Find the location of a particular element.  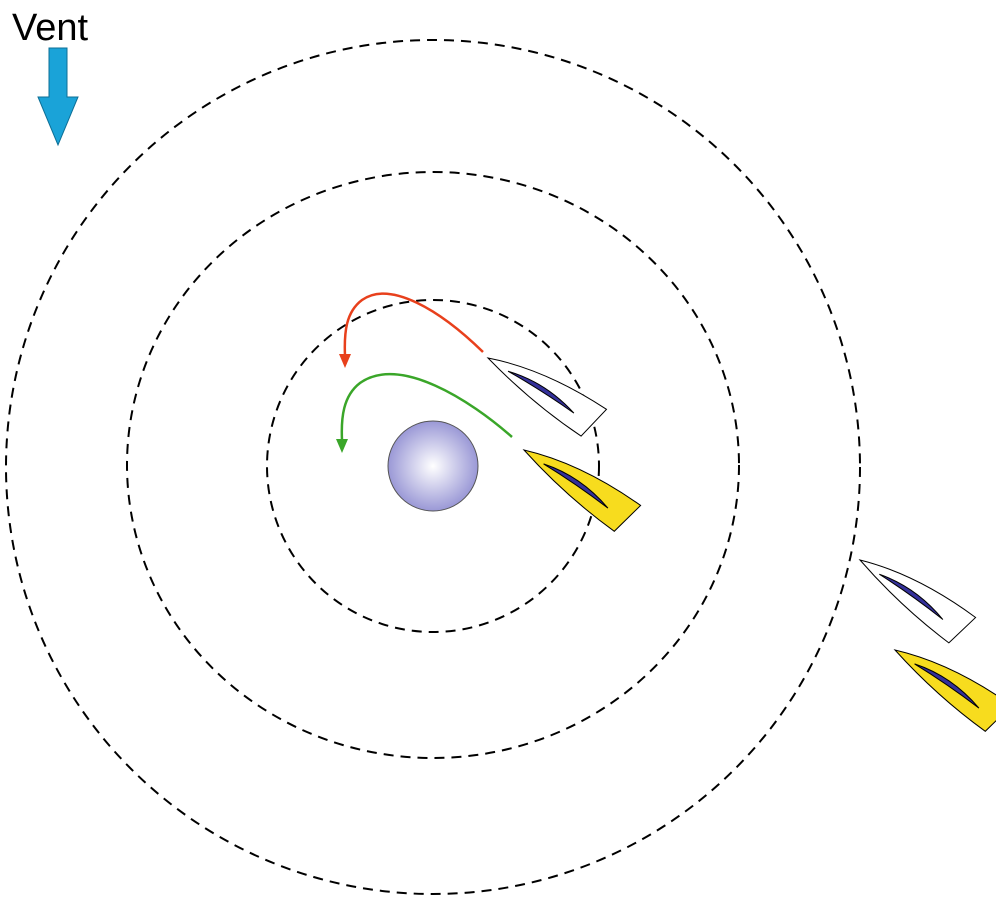

boat-yellow is located at coordinates (577, 485).